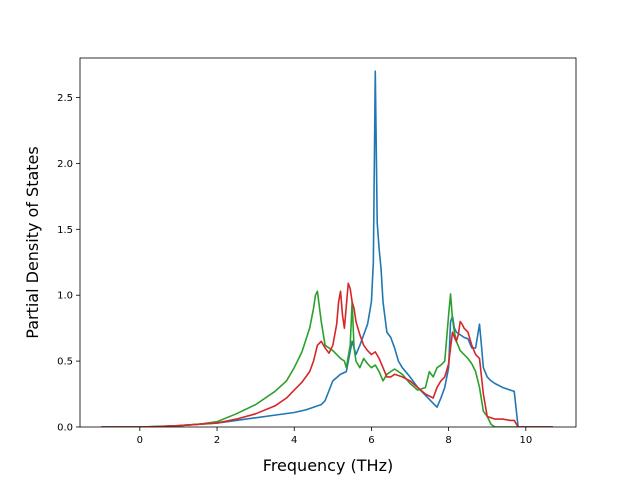 Image resolution: width=640 pixels, height=484 pixels. What do you see at coordinates (294, 440) in the screenshot?
I see `x-tick-label: 4` at bounding box center [294, 440].